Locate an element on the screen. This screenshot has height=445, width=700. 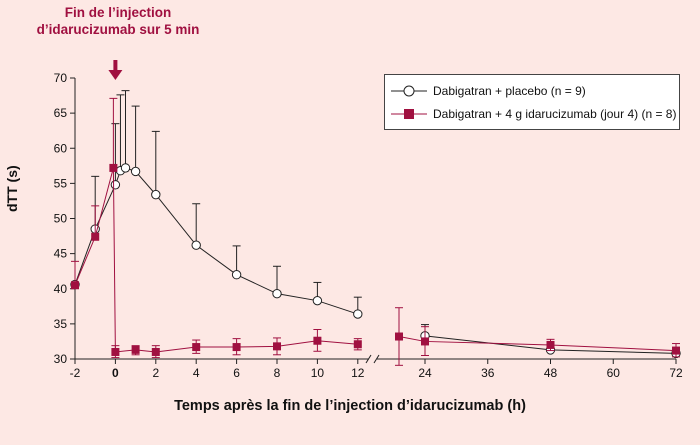
x-tick-label: 0 is located at coordinates (115, 373).